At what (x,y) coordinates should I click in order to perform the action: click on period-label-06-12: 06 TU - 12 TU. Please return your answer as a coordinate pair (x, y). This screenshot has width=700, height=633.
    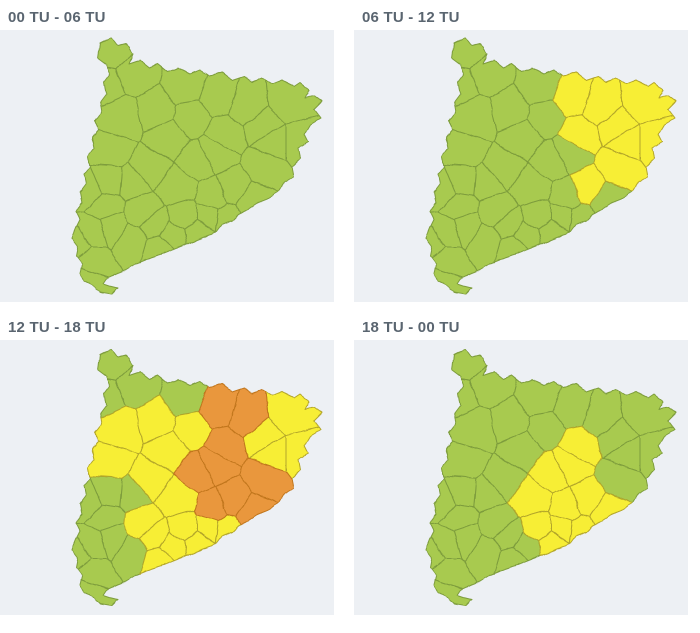
    Looking at the image, I should click on (411, 17).